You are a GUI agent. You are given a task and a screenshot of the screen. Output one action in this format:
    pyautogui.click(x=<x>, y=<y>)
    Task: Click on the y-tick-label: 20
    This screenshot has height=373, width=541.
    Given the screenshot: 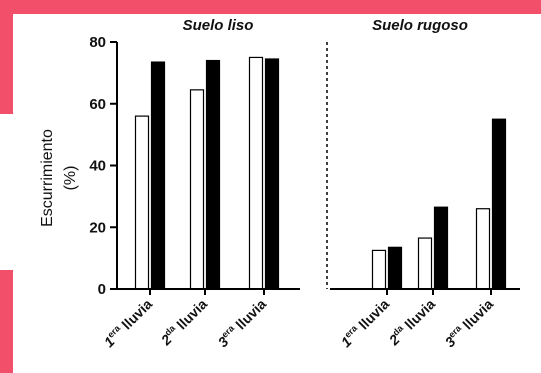 What is the action you would take?
    pyautogui.click(x=97, y=227)
    